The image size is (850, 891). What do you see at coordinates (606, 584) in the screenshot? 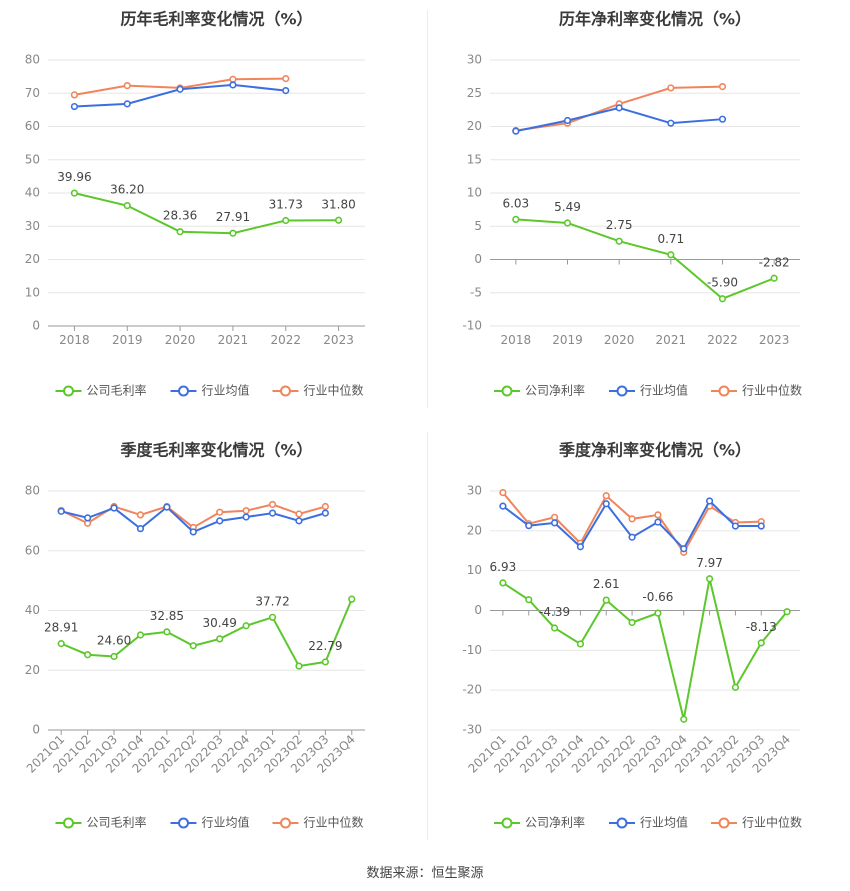
I see `data-label: 2.61` at bounding box center [606, 584].